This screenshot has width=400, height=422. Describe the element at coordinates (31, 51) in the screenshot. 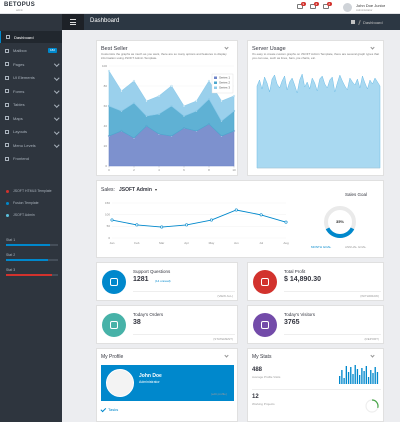

I see `menu-item: Mailbox 182` at that location.